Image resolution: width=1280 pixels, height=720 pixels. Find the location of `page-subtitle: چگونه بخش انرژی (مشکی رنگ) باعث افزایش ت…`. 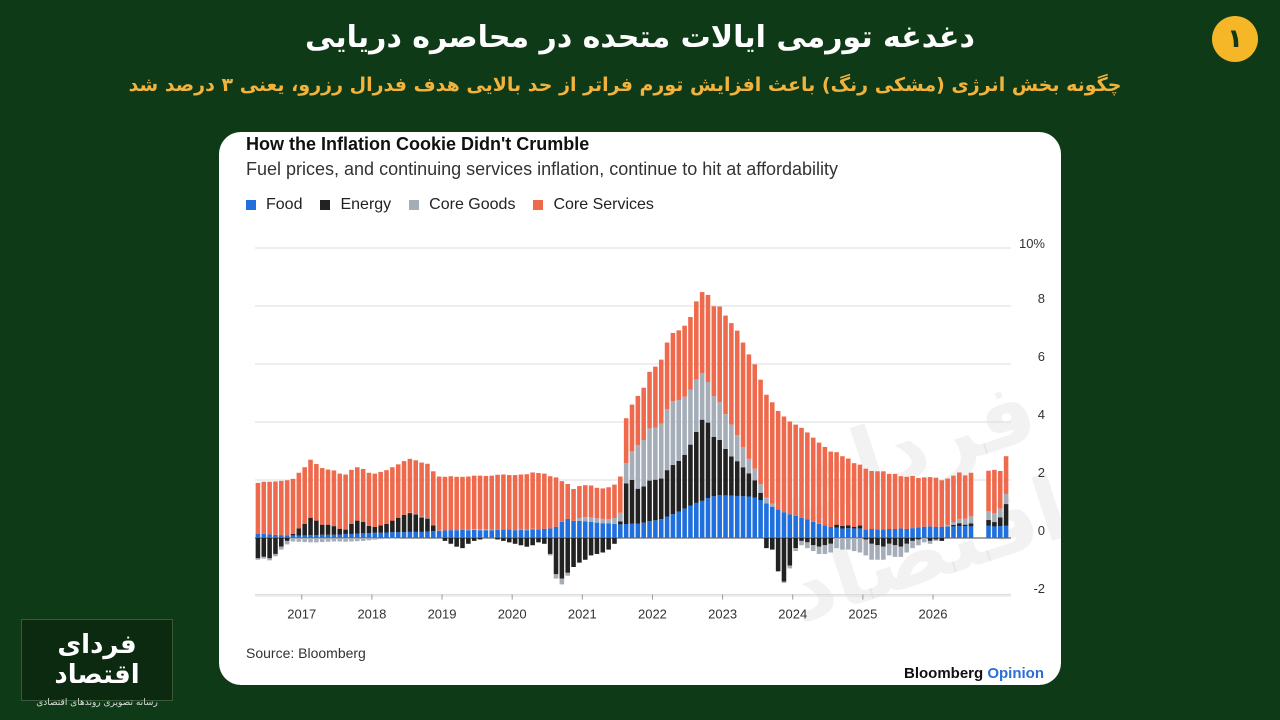

page-subtitle: چگونه بخش انرژی (مشکی رنگ) باعث افزایش ت… is located at coordinates (625, 85).